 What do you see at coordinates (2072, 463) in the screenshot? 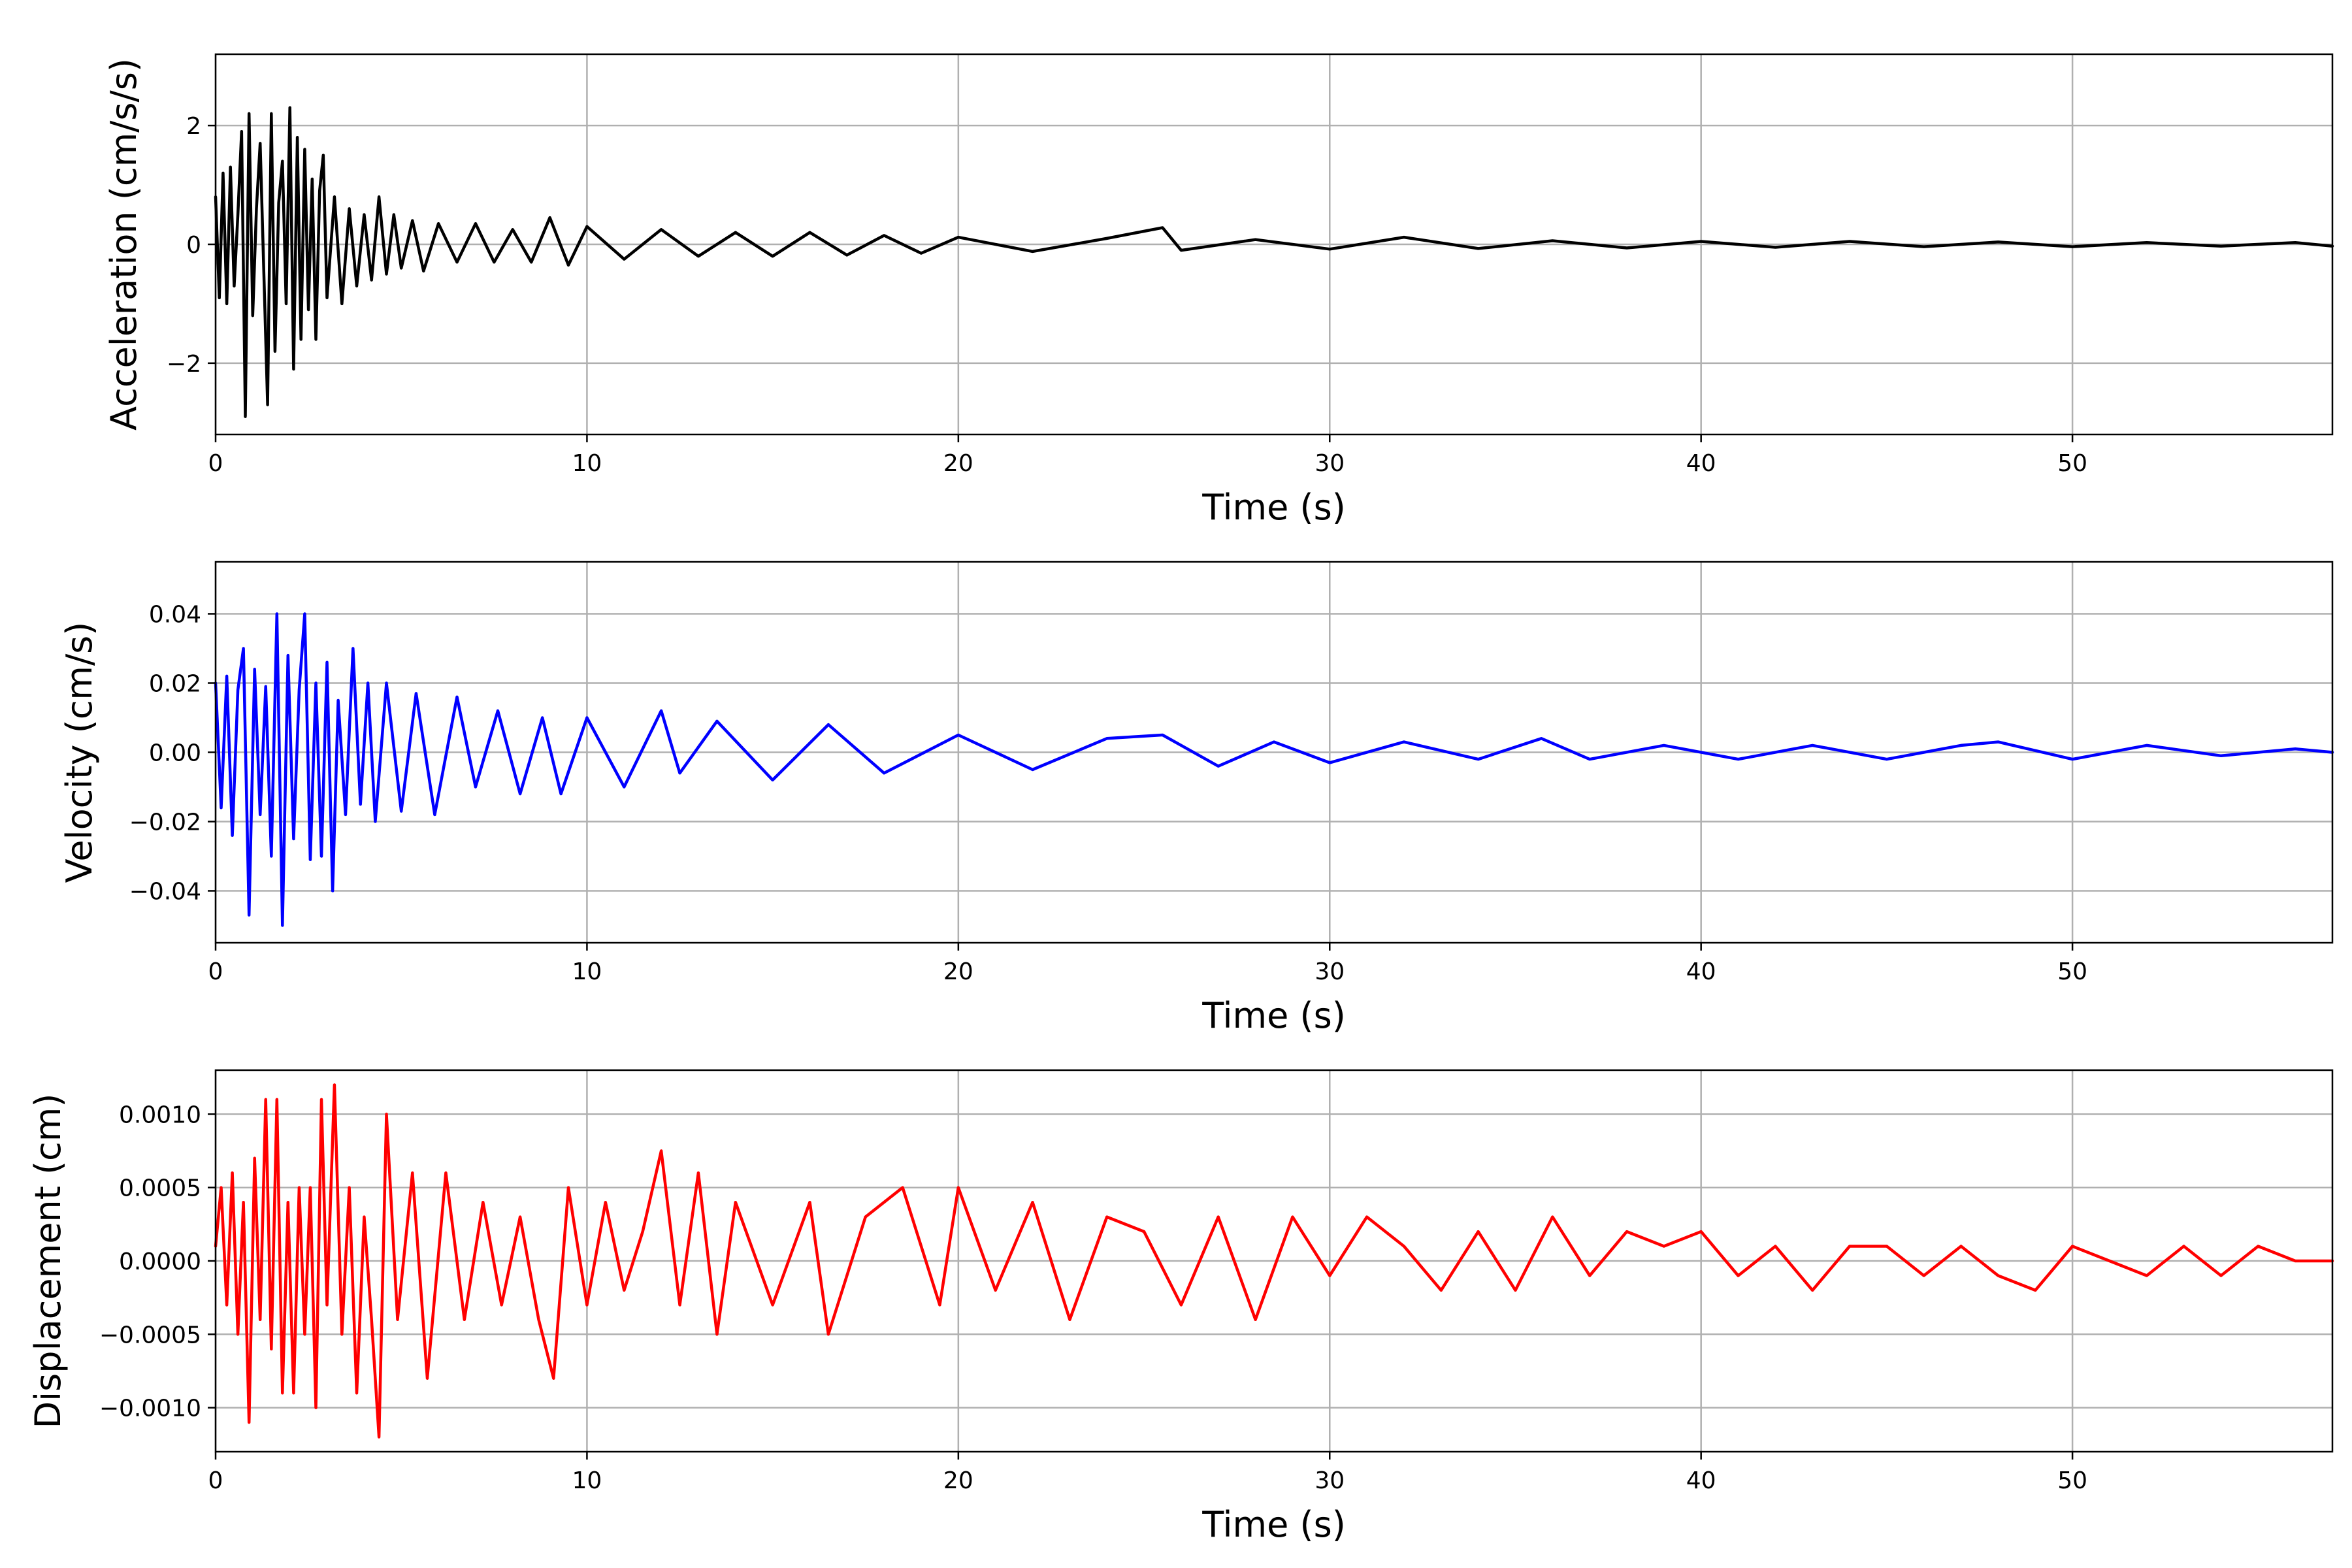
I see `acceleration-x-tick-label: 50` at bounding box center [2072, 463].